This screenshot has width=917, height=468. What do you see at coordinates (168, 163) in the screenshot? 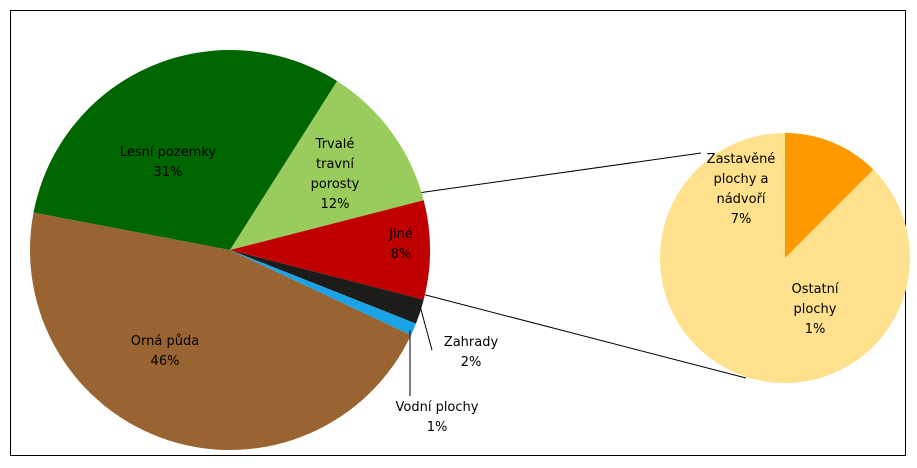
I see `slice-label: Lesní pozemky 31%` at bounding box center [168, 163].